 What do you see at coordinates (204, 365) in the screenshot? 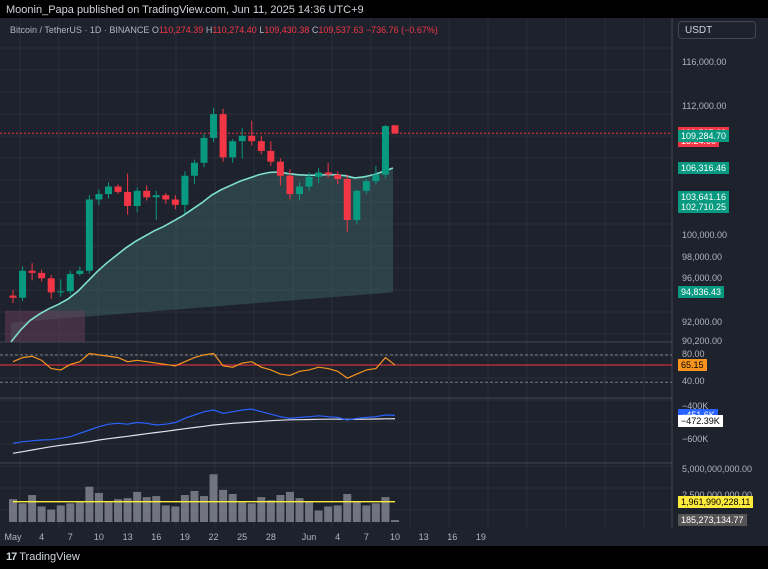
I see `rsi-line` at bounding box center [204, 365].